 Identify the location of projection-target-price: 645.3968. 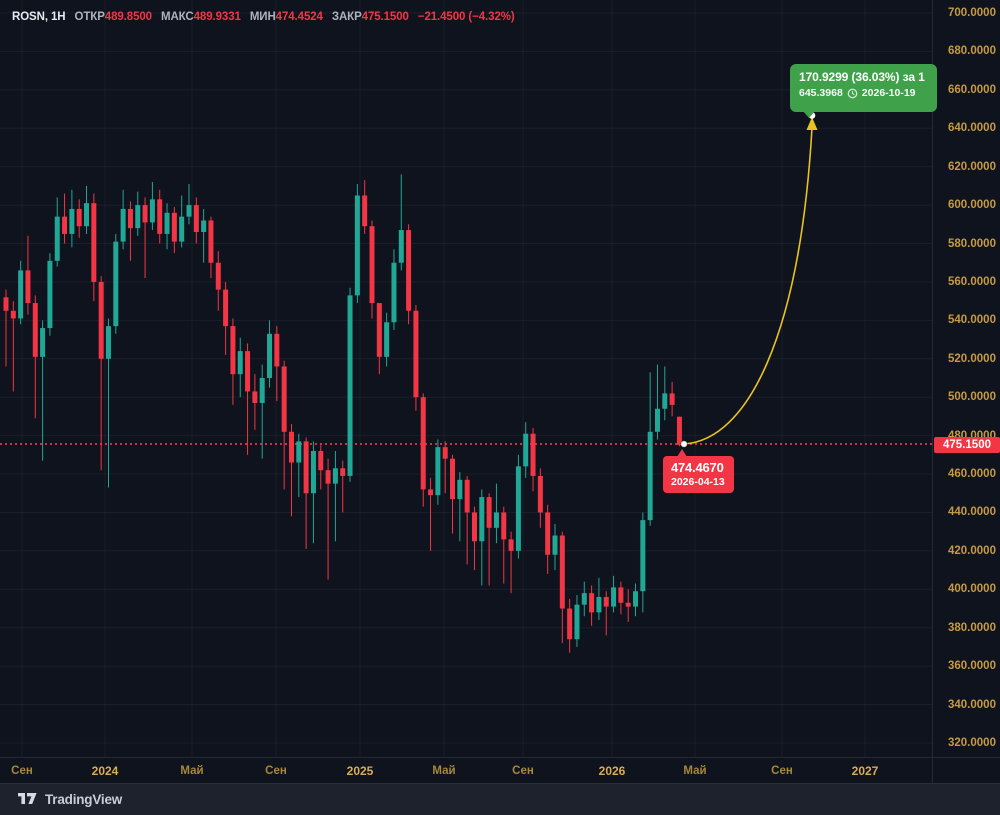
(821, 93).